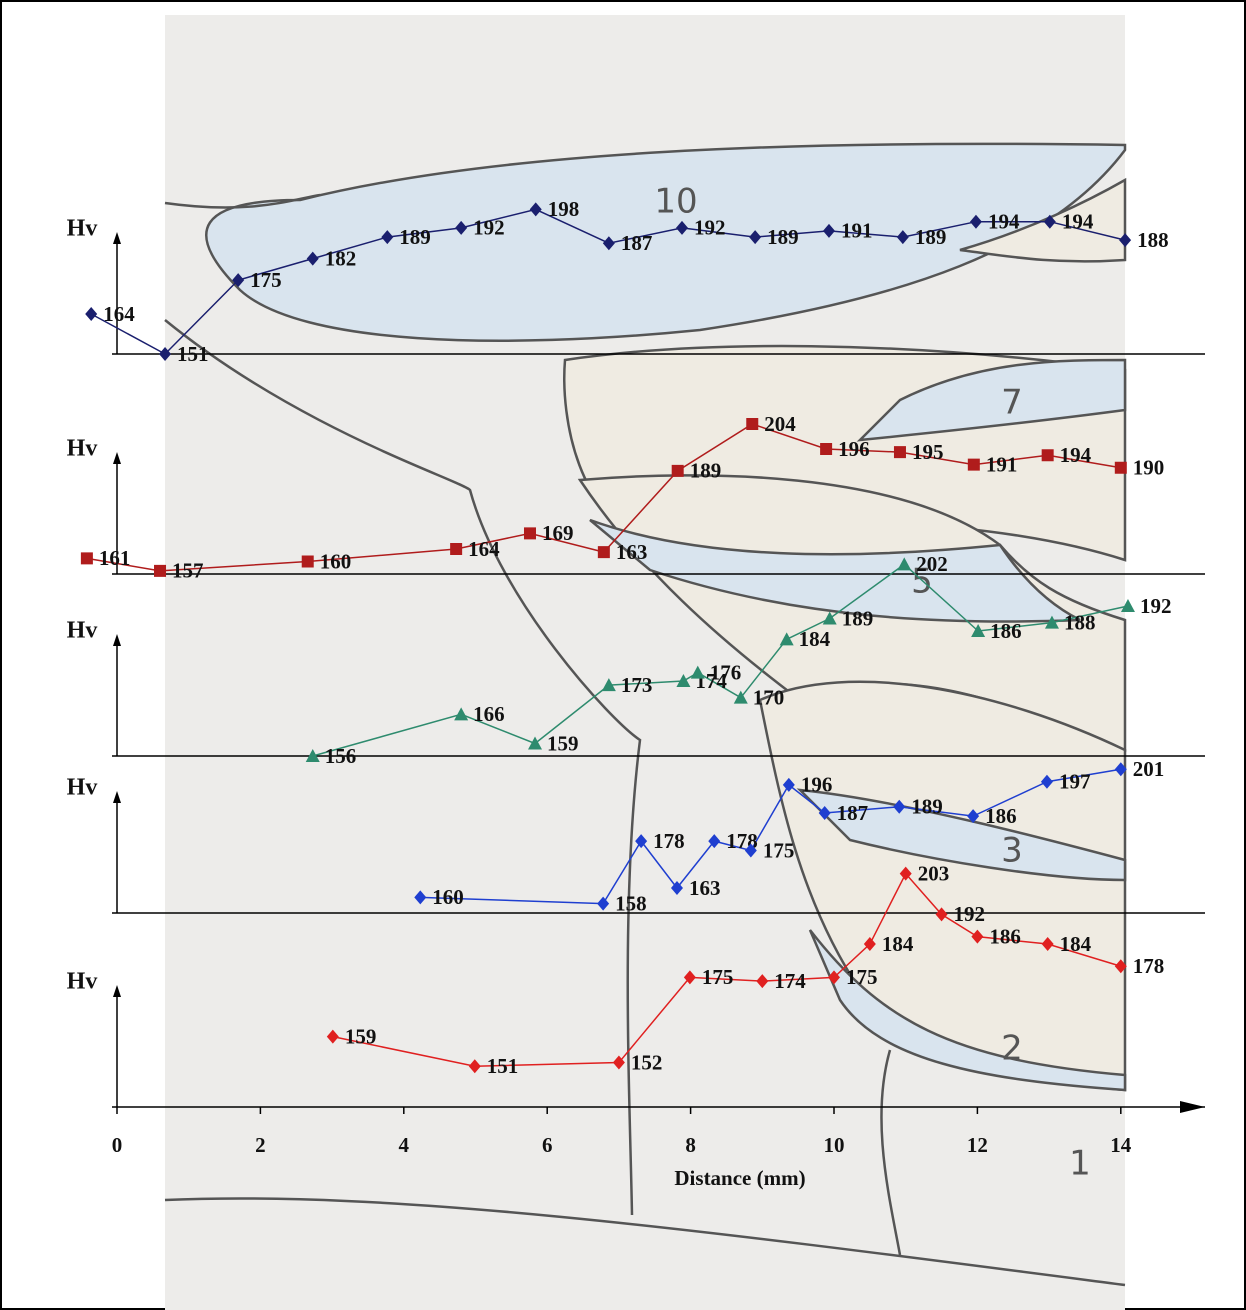 This screenshot has height=1310, width=1246. I want to click on zone-label: 2, so click(1012, 1049).